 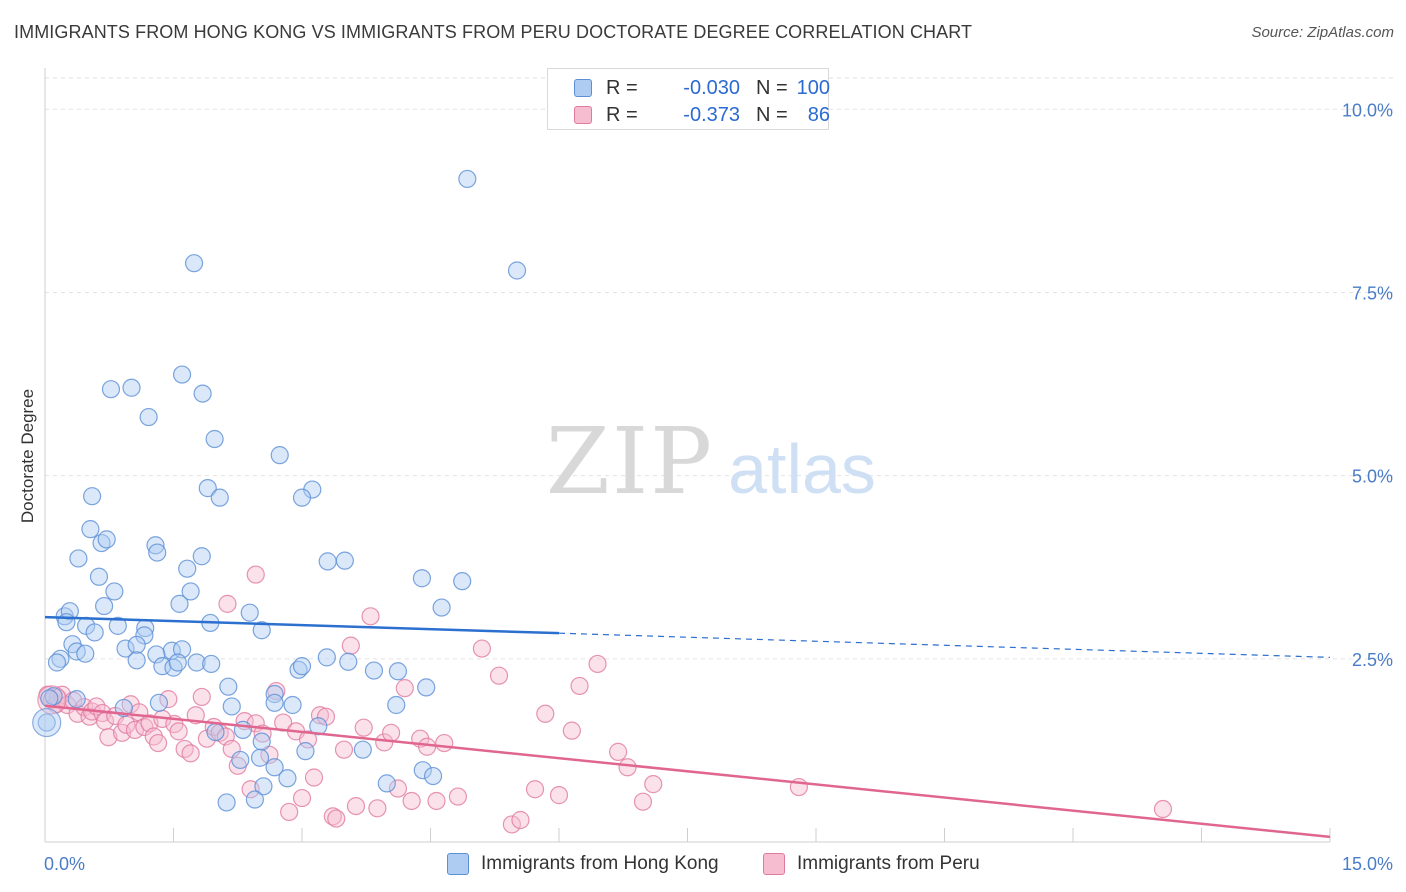 I want to click on y-tick-label: 10.0%, so click(x=1367, y=110).